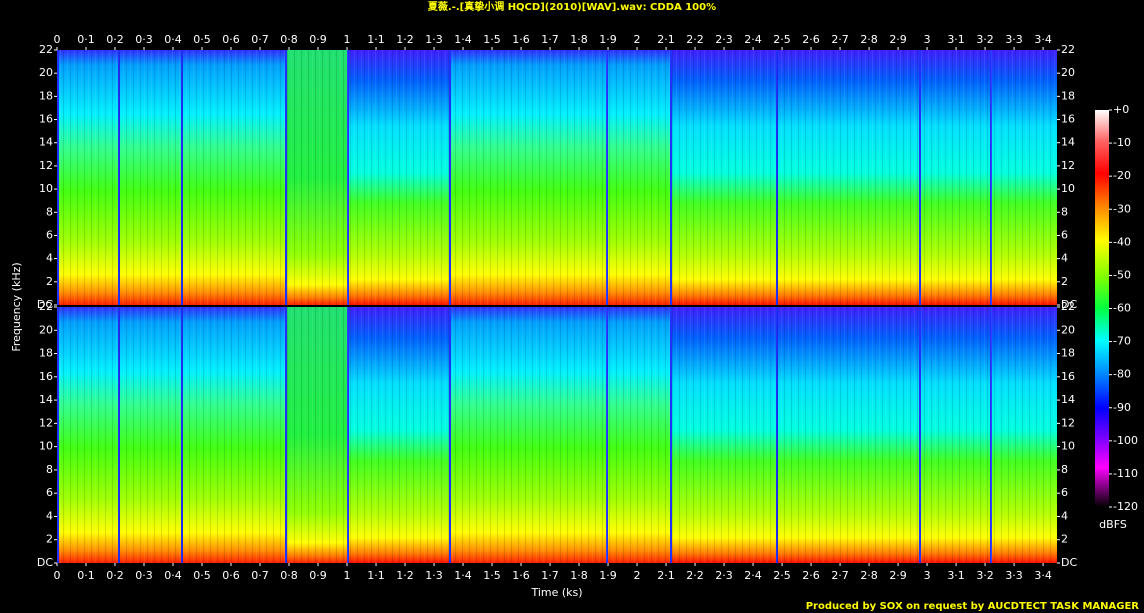 The width and height of the screenshot is (1144, 613). What do you see at coordinates (550, 39) in the screenshot?
I see `x-tick-label: 1·7` at bounding box center [550, 39].